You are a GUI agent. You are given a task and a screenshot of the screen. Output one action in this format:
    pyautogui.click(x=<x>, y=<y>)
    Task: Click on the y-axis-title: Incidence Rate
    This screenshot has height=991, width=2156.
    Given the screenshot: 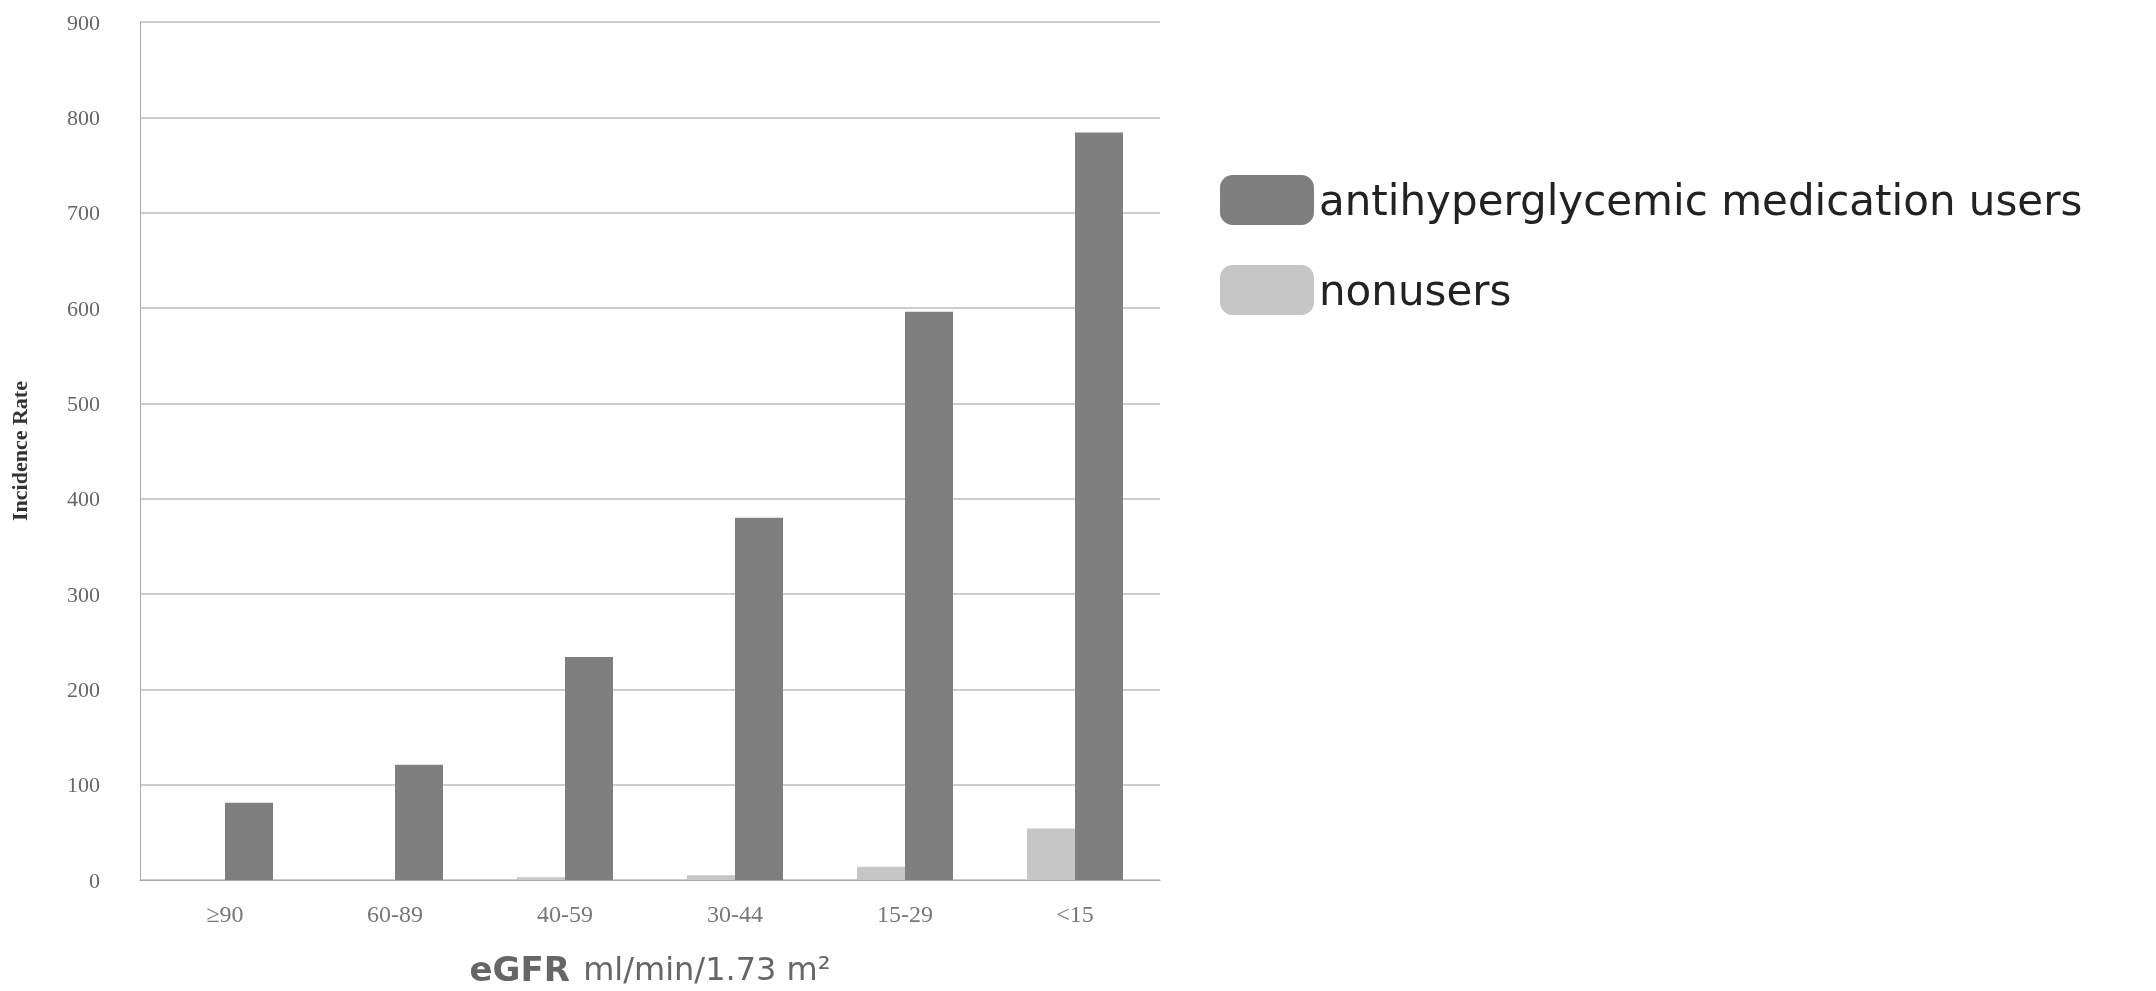 What is the action you would take?
    pyautogui.click(x=19, y=450)
    